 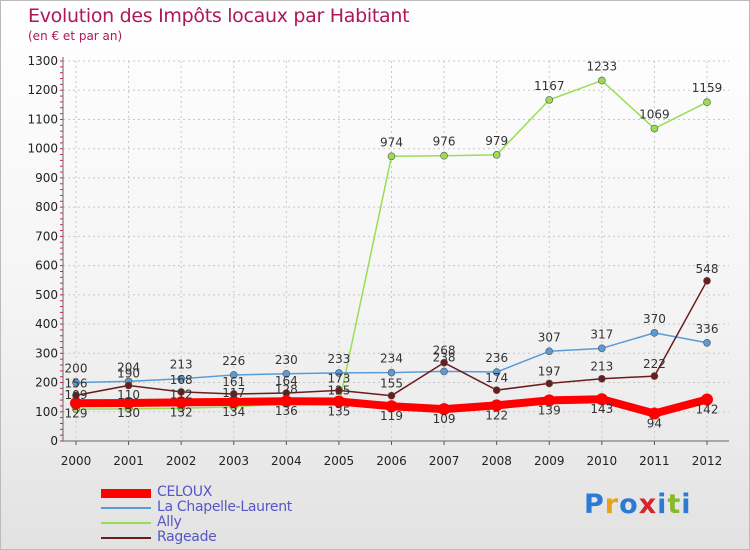 What do you see at coordinates (233, 361) in the screenshot?
I see `data-label-la-chapelle-laurent: 226` at bounding box center [233, 361].